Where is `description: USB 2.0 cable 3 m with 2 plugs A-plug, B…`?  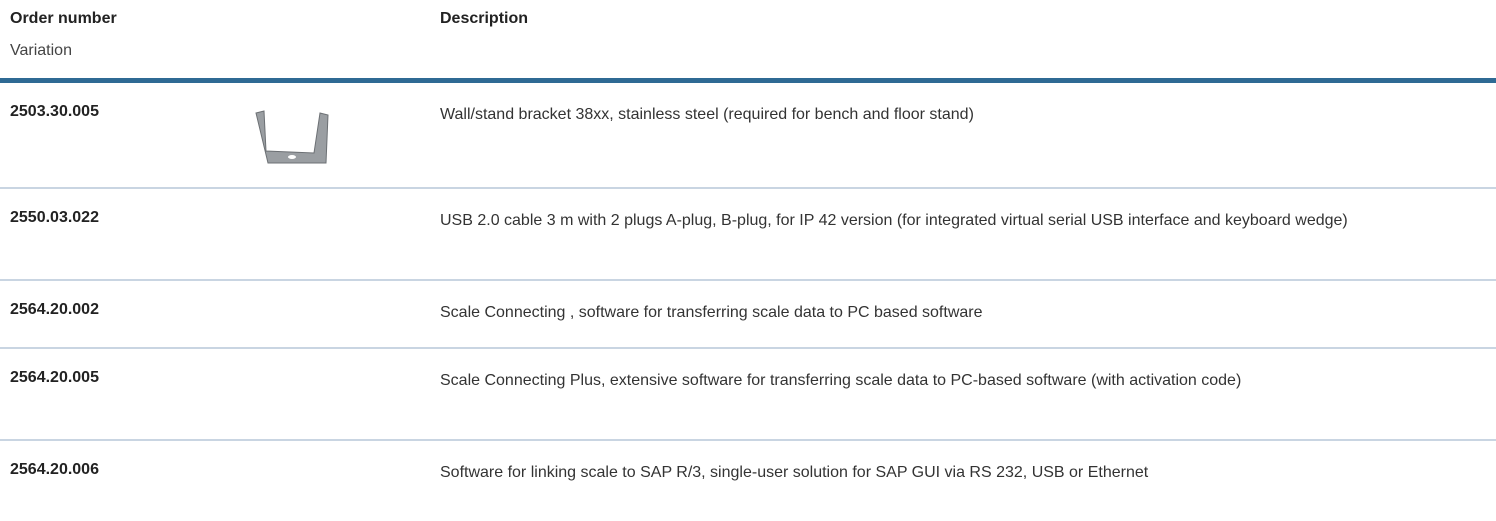 description: USB 2.0 cable 3 m with 2 plugs A-plug, B… is located at coordinates (894, 220).